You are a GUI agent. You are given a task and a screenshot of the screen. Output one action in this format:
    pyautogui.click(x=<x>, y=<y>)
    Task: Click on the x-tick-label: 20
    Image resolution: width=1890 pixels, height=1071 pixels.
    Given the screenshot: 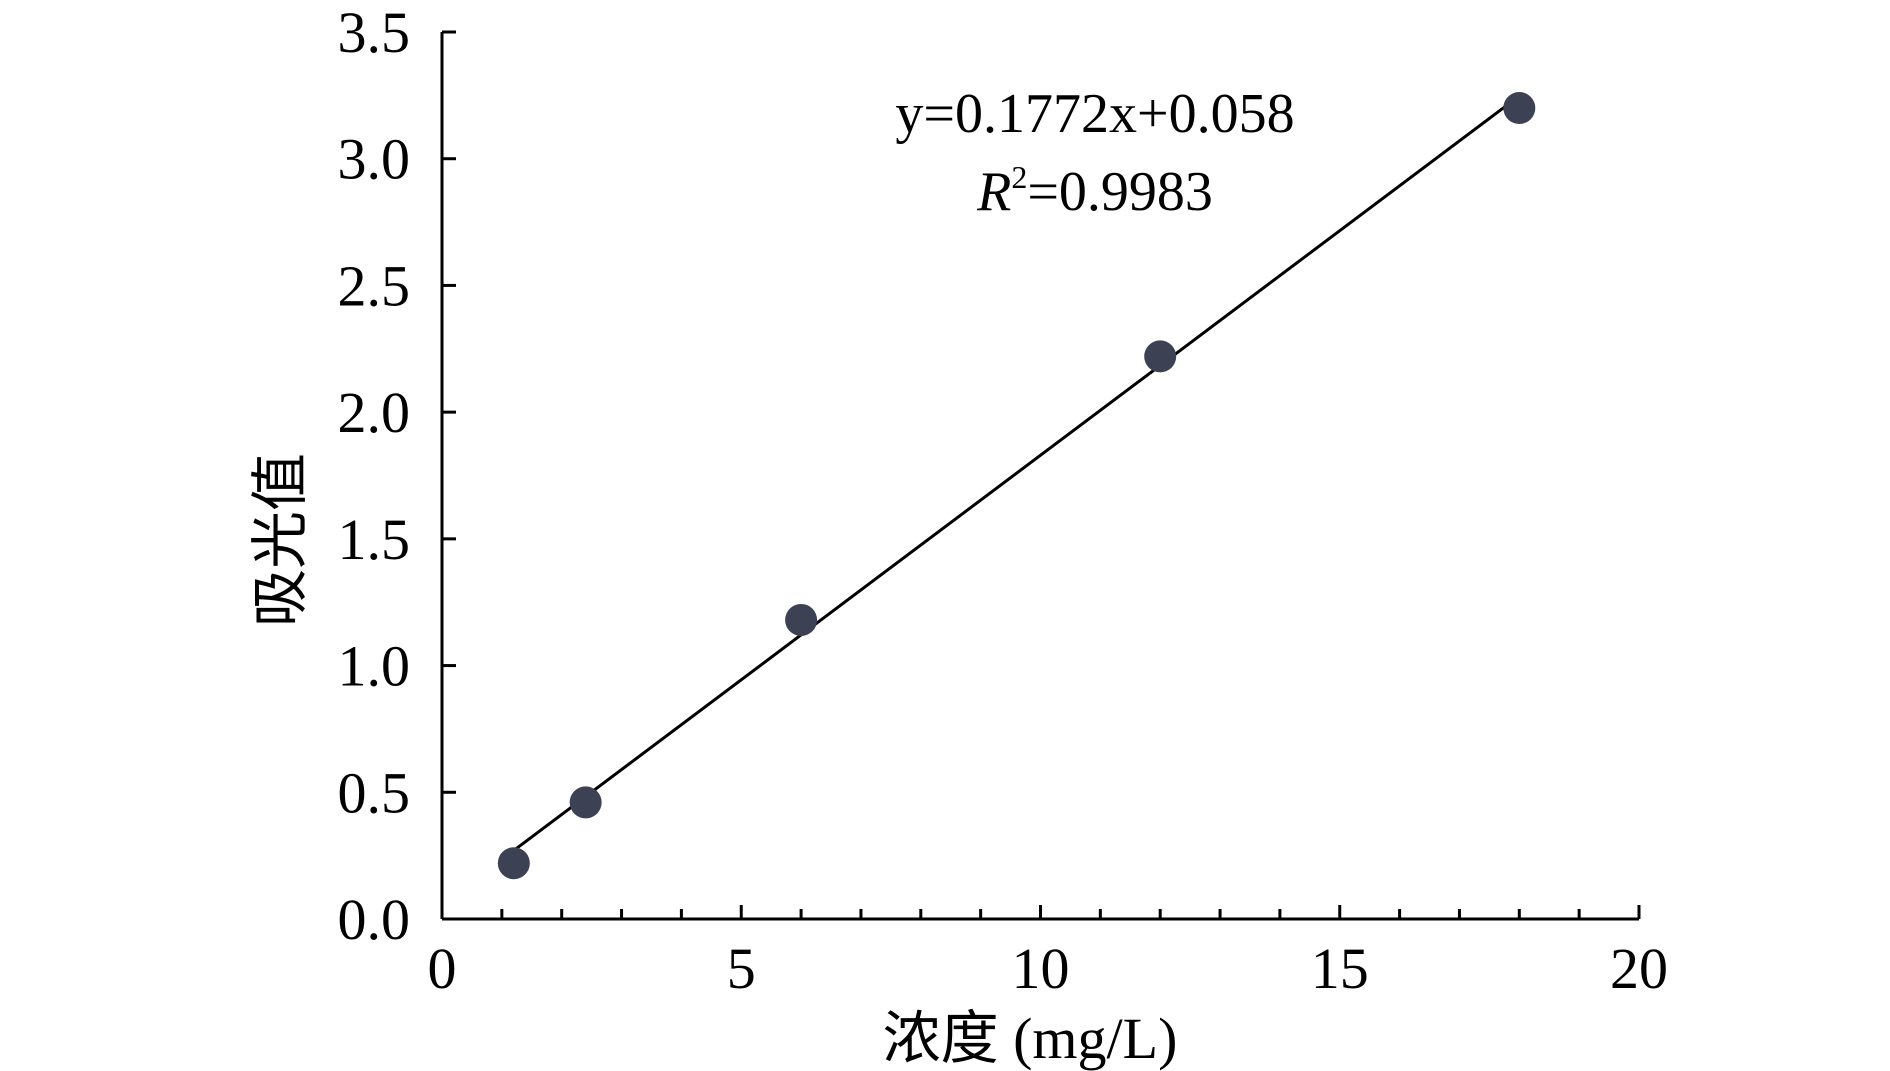 What is the action you would take?
    pyautogui.click(x=1639, y=968)
    